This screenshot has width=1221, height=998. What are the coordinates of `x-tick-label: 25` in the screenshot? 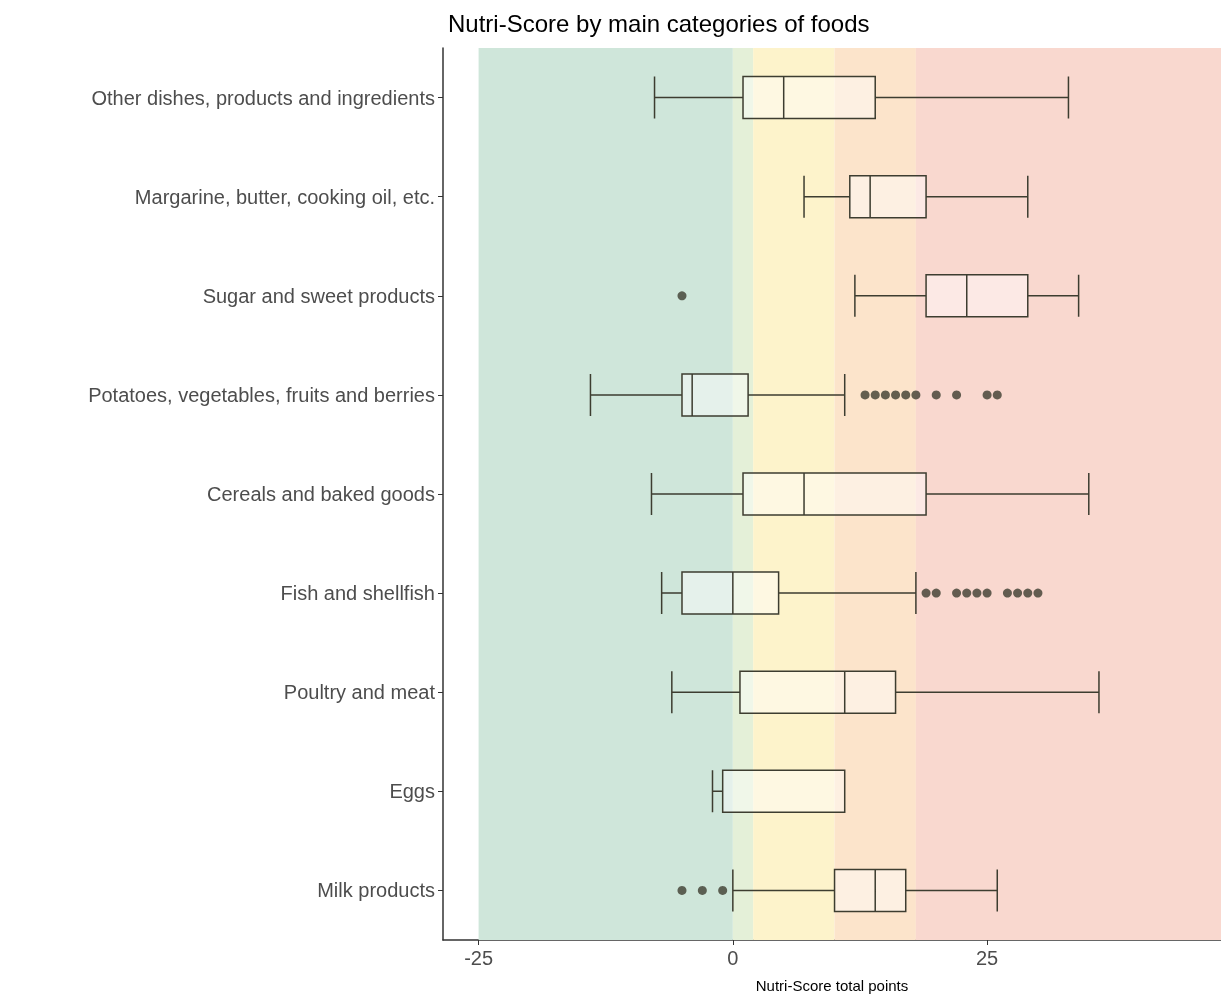 It's located at (987, 958).